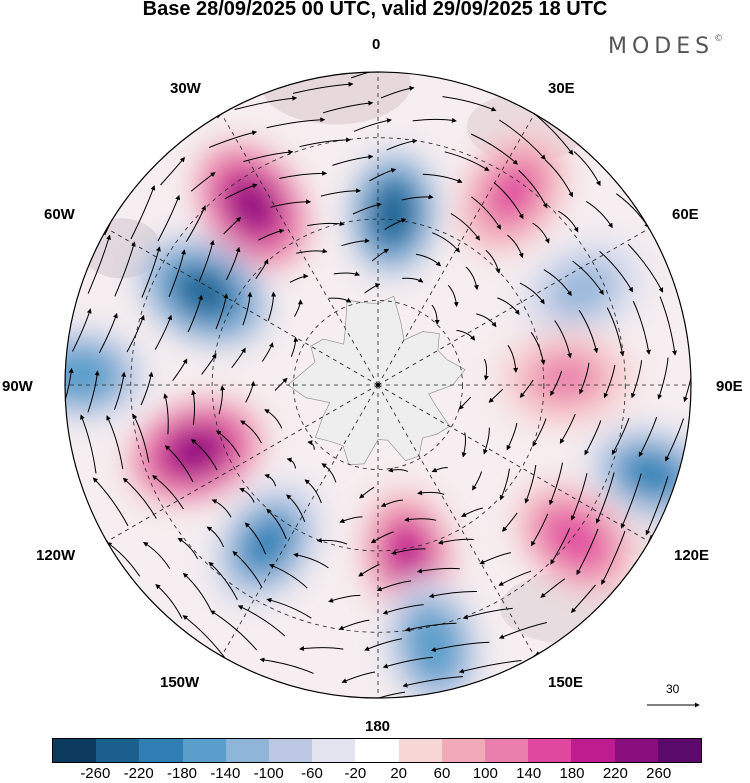 The image size is (750, 783). What do you see at coordinates (485, 773) in the screenshot?
I see `colorbar-tick-label: 100` at bounding box center [485, 773].